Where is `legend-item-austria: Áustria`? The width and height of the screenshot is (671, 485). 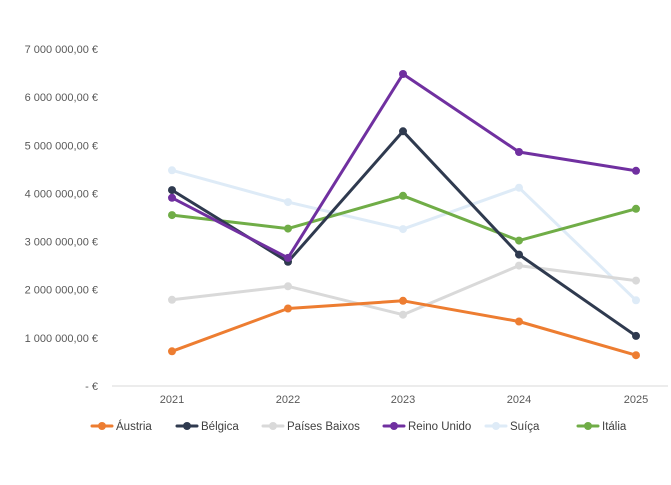 legend-item-austria: Áustria is located at coordinates (121, 426).